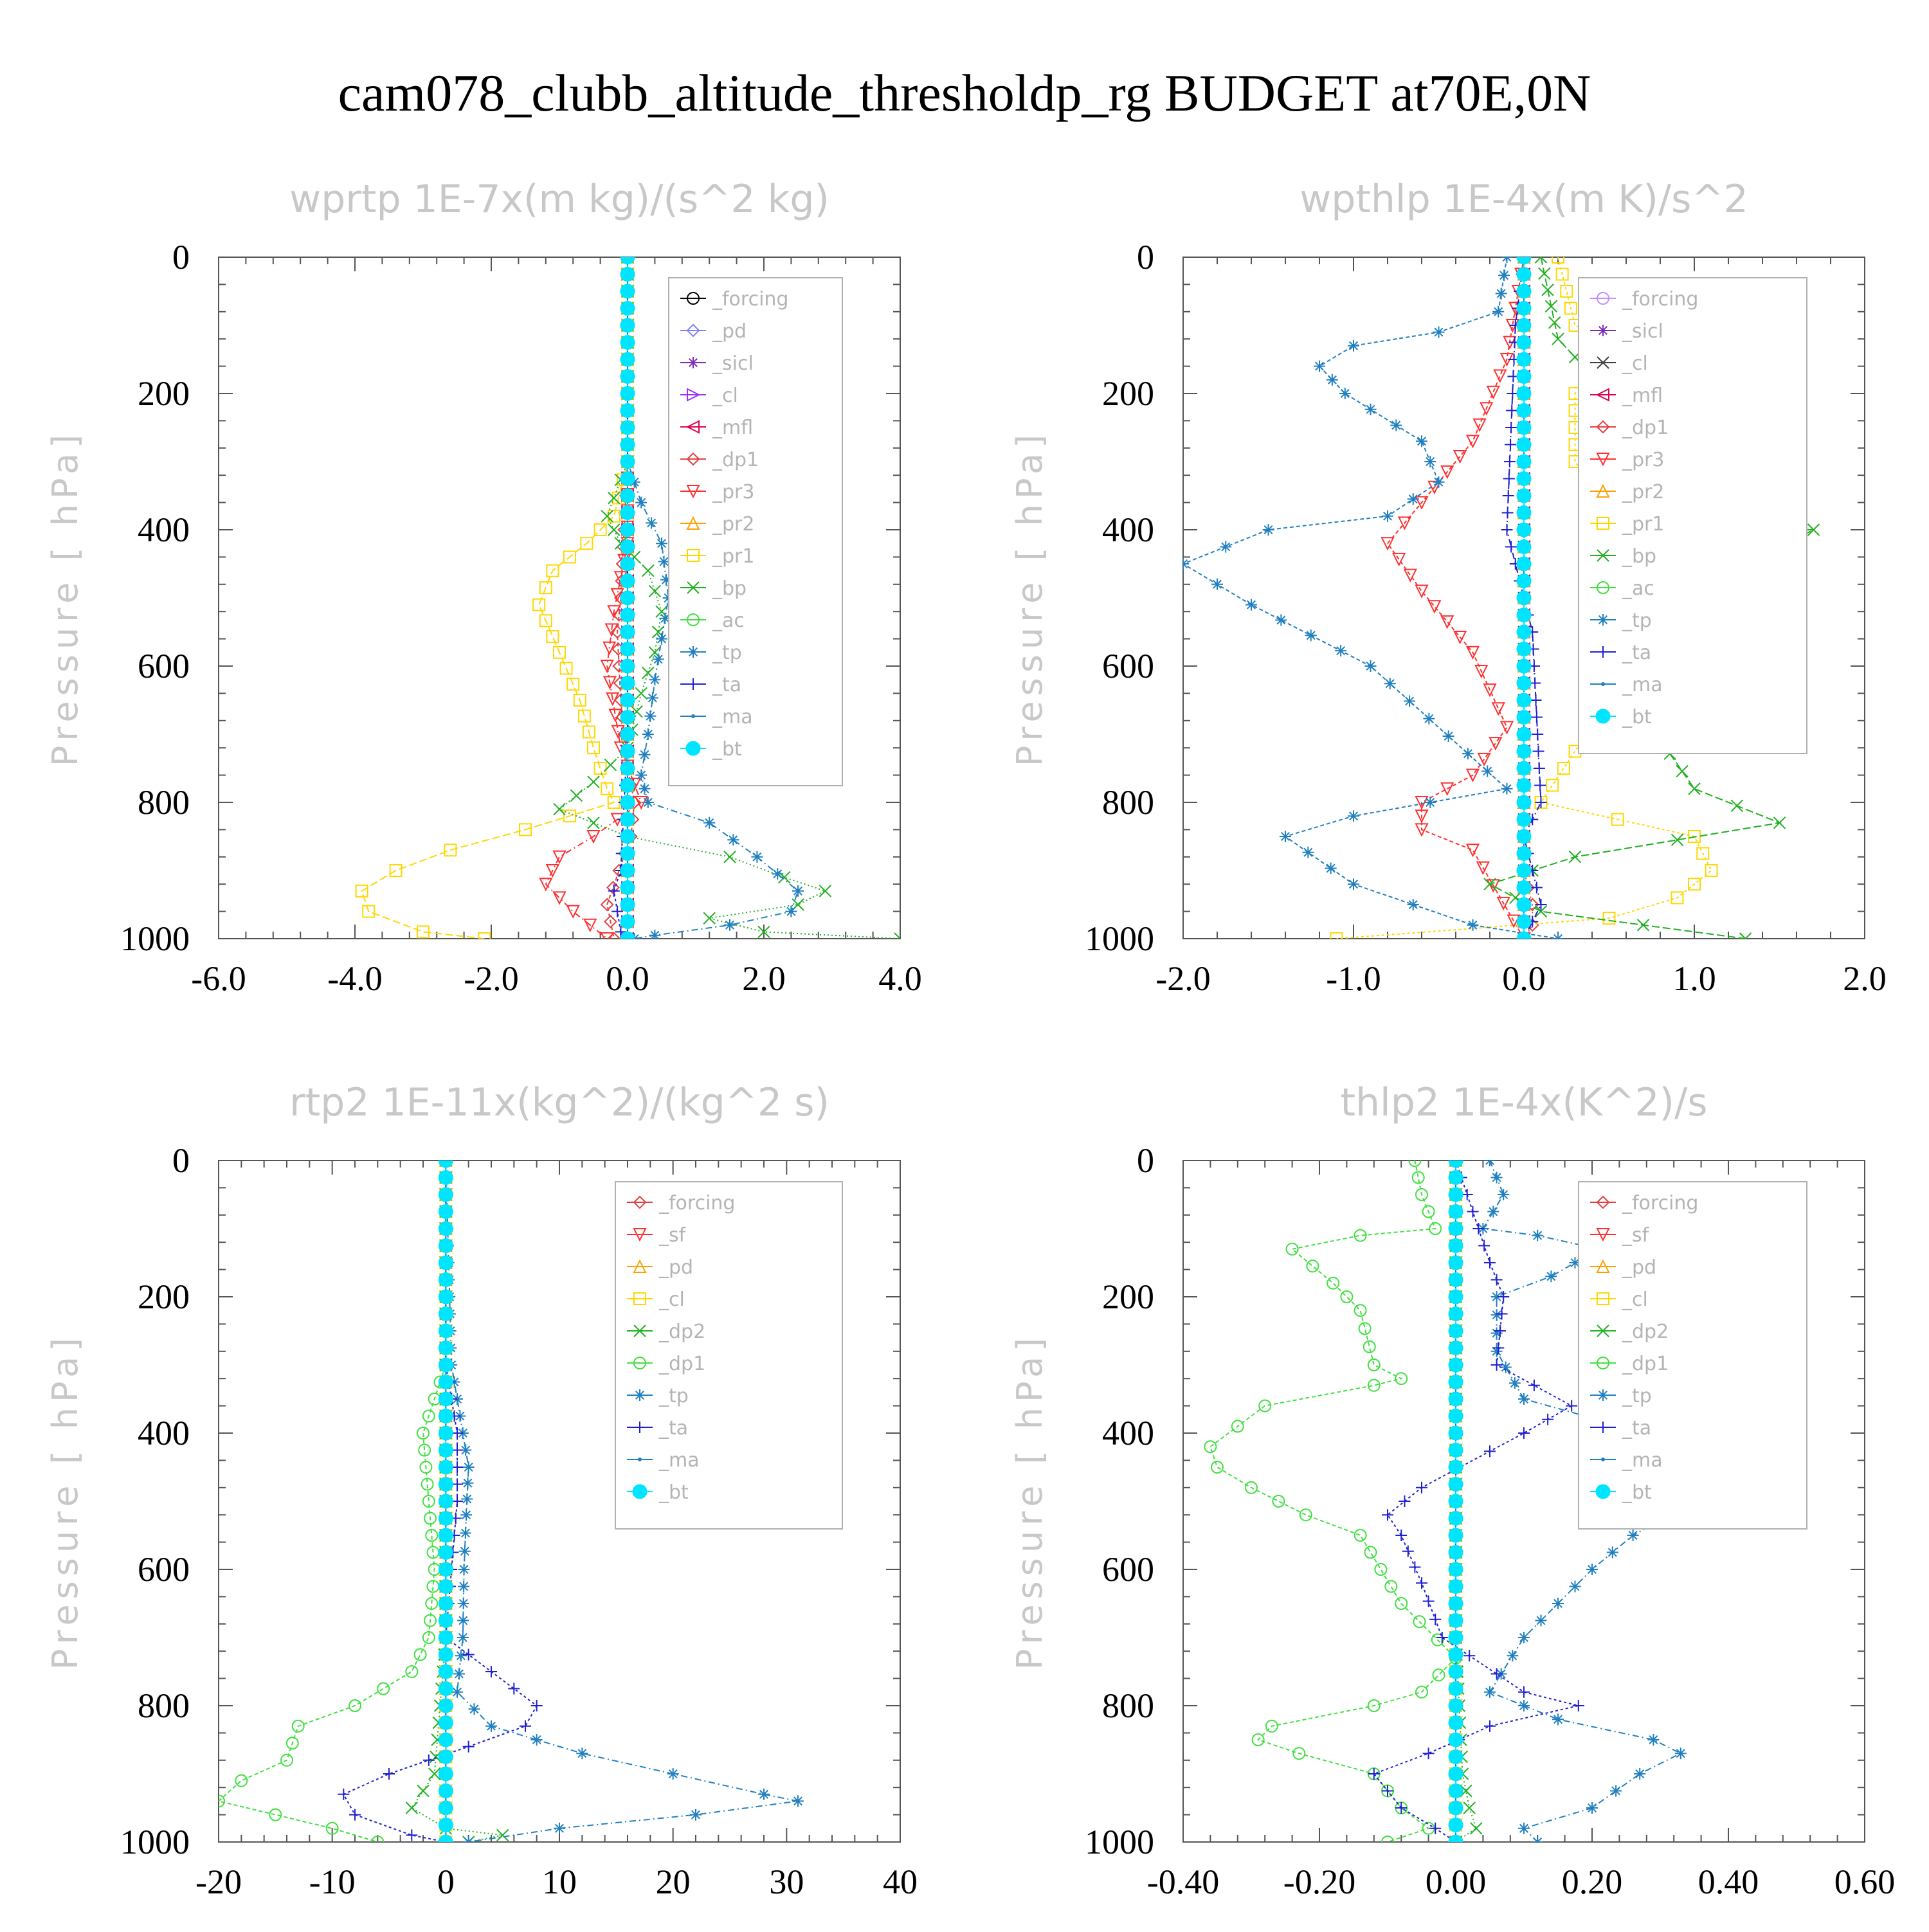  I want to click on legend-label: _cl, so click(725, 395).